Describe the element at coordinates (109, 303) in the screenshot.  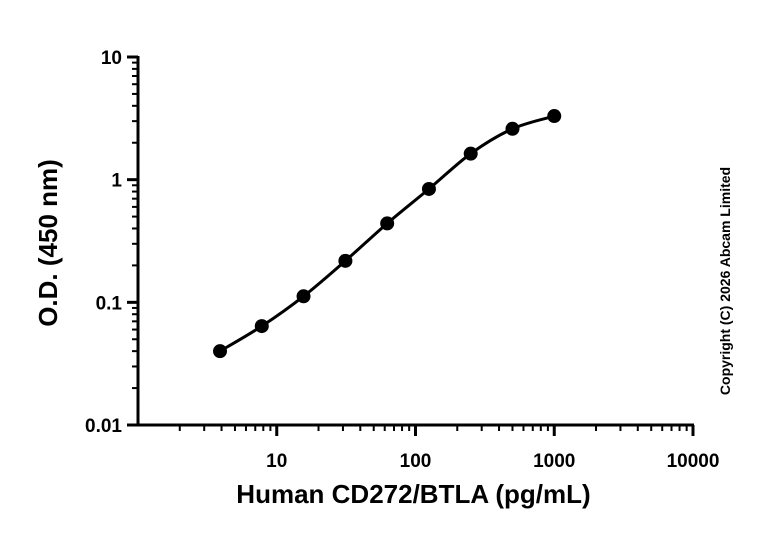
I see `y-tick-label: 0.1` at that location.